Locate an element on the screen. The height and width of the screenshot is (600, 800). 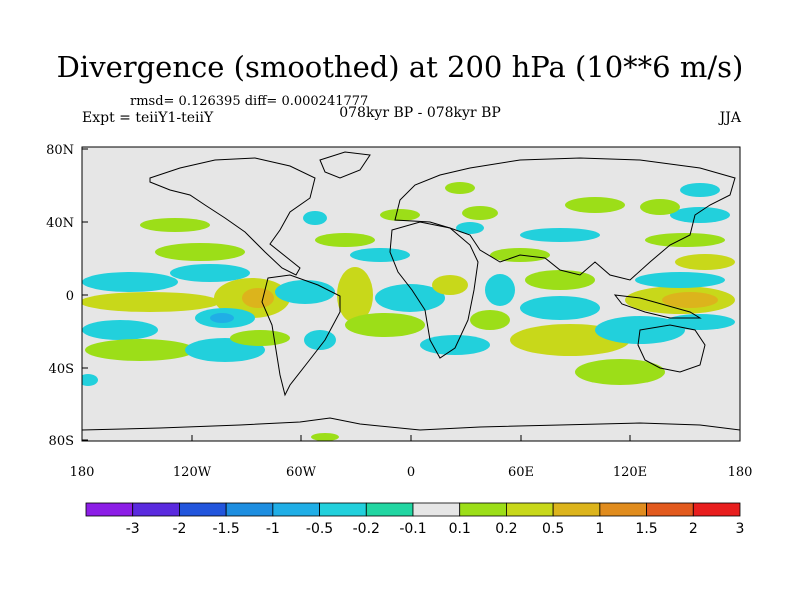
coastline-greenland is located at coordinates (345, 165).